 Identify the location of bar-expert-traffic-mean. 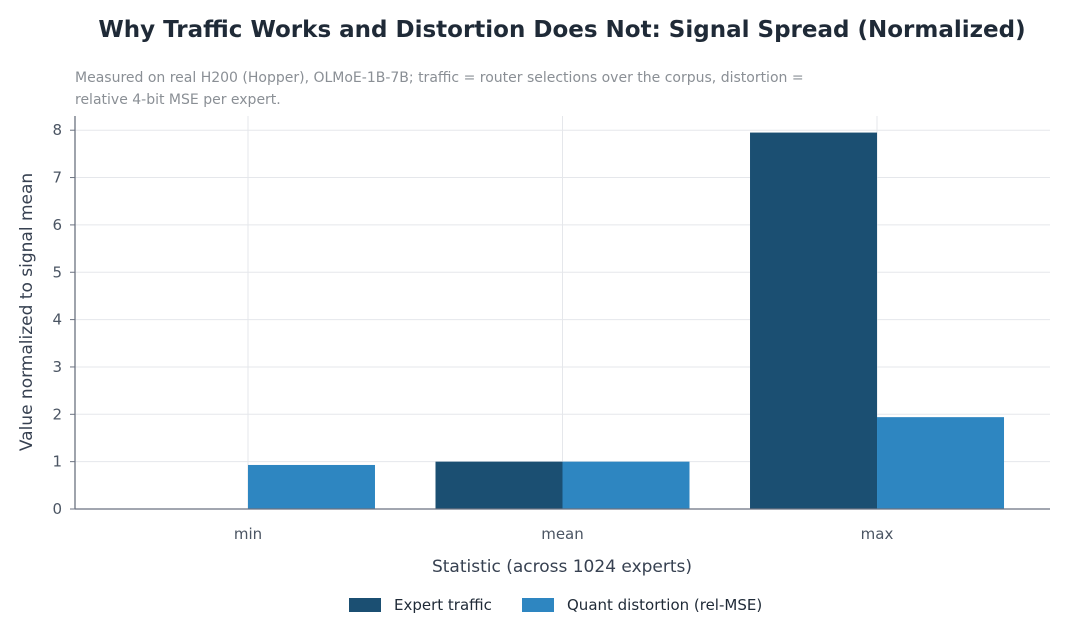
(499, 485).